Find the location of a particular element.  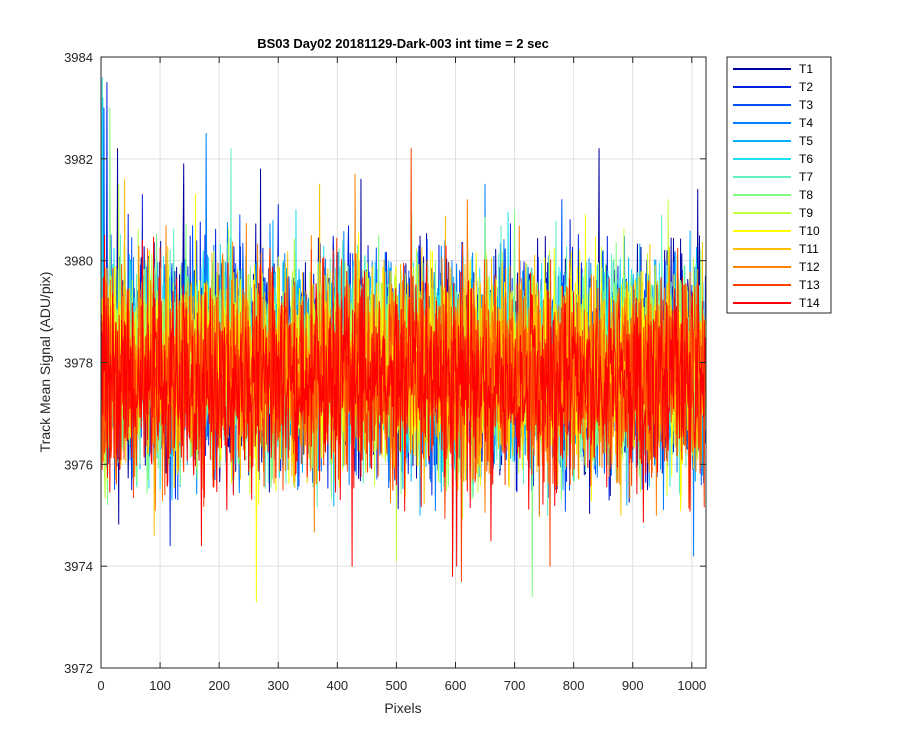

y-tick-label: 3980 is located at coordinates (78, 261).